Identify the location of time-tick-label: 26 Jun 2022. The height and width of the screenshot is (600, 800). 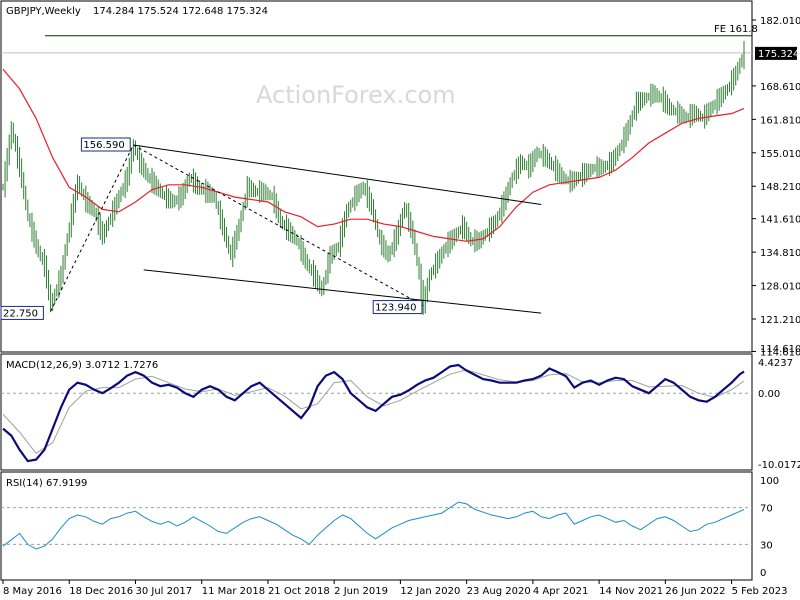
(695, 591).